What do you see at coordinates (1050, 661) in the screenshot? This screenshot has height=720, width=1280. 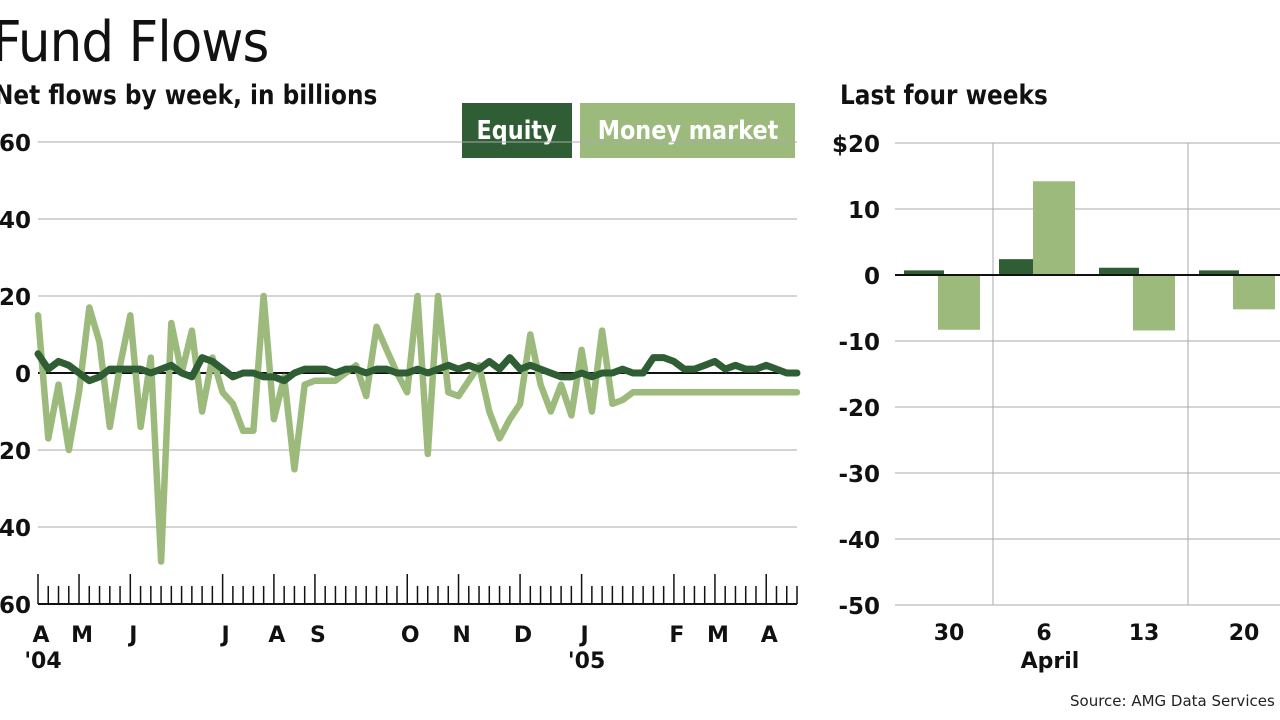 I see `x-month-caption: April` at bounding box center [1050, 661].